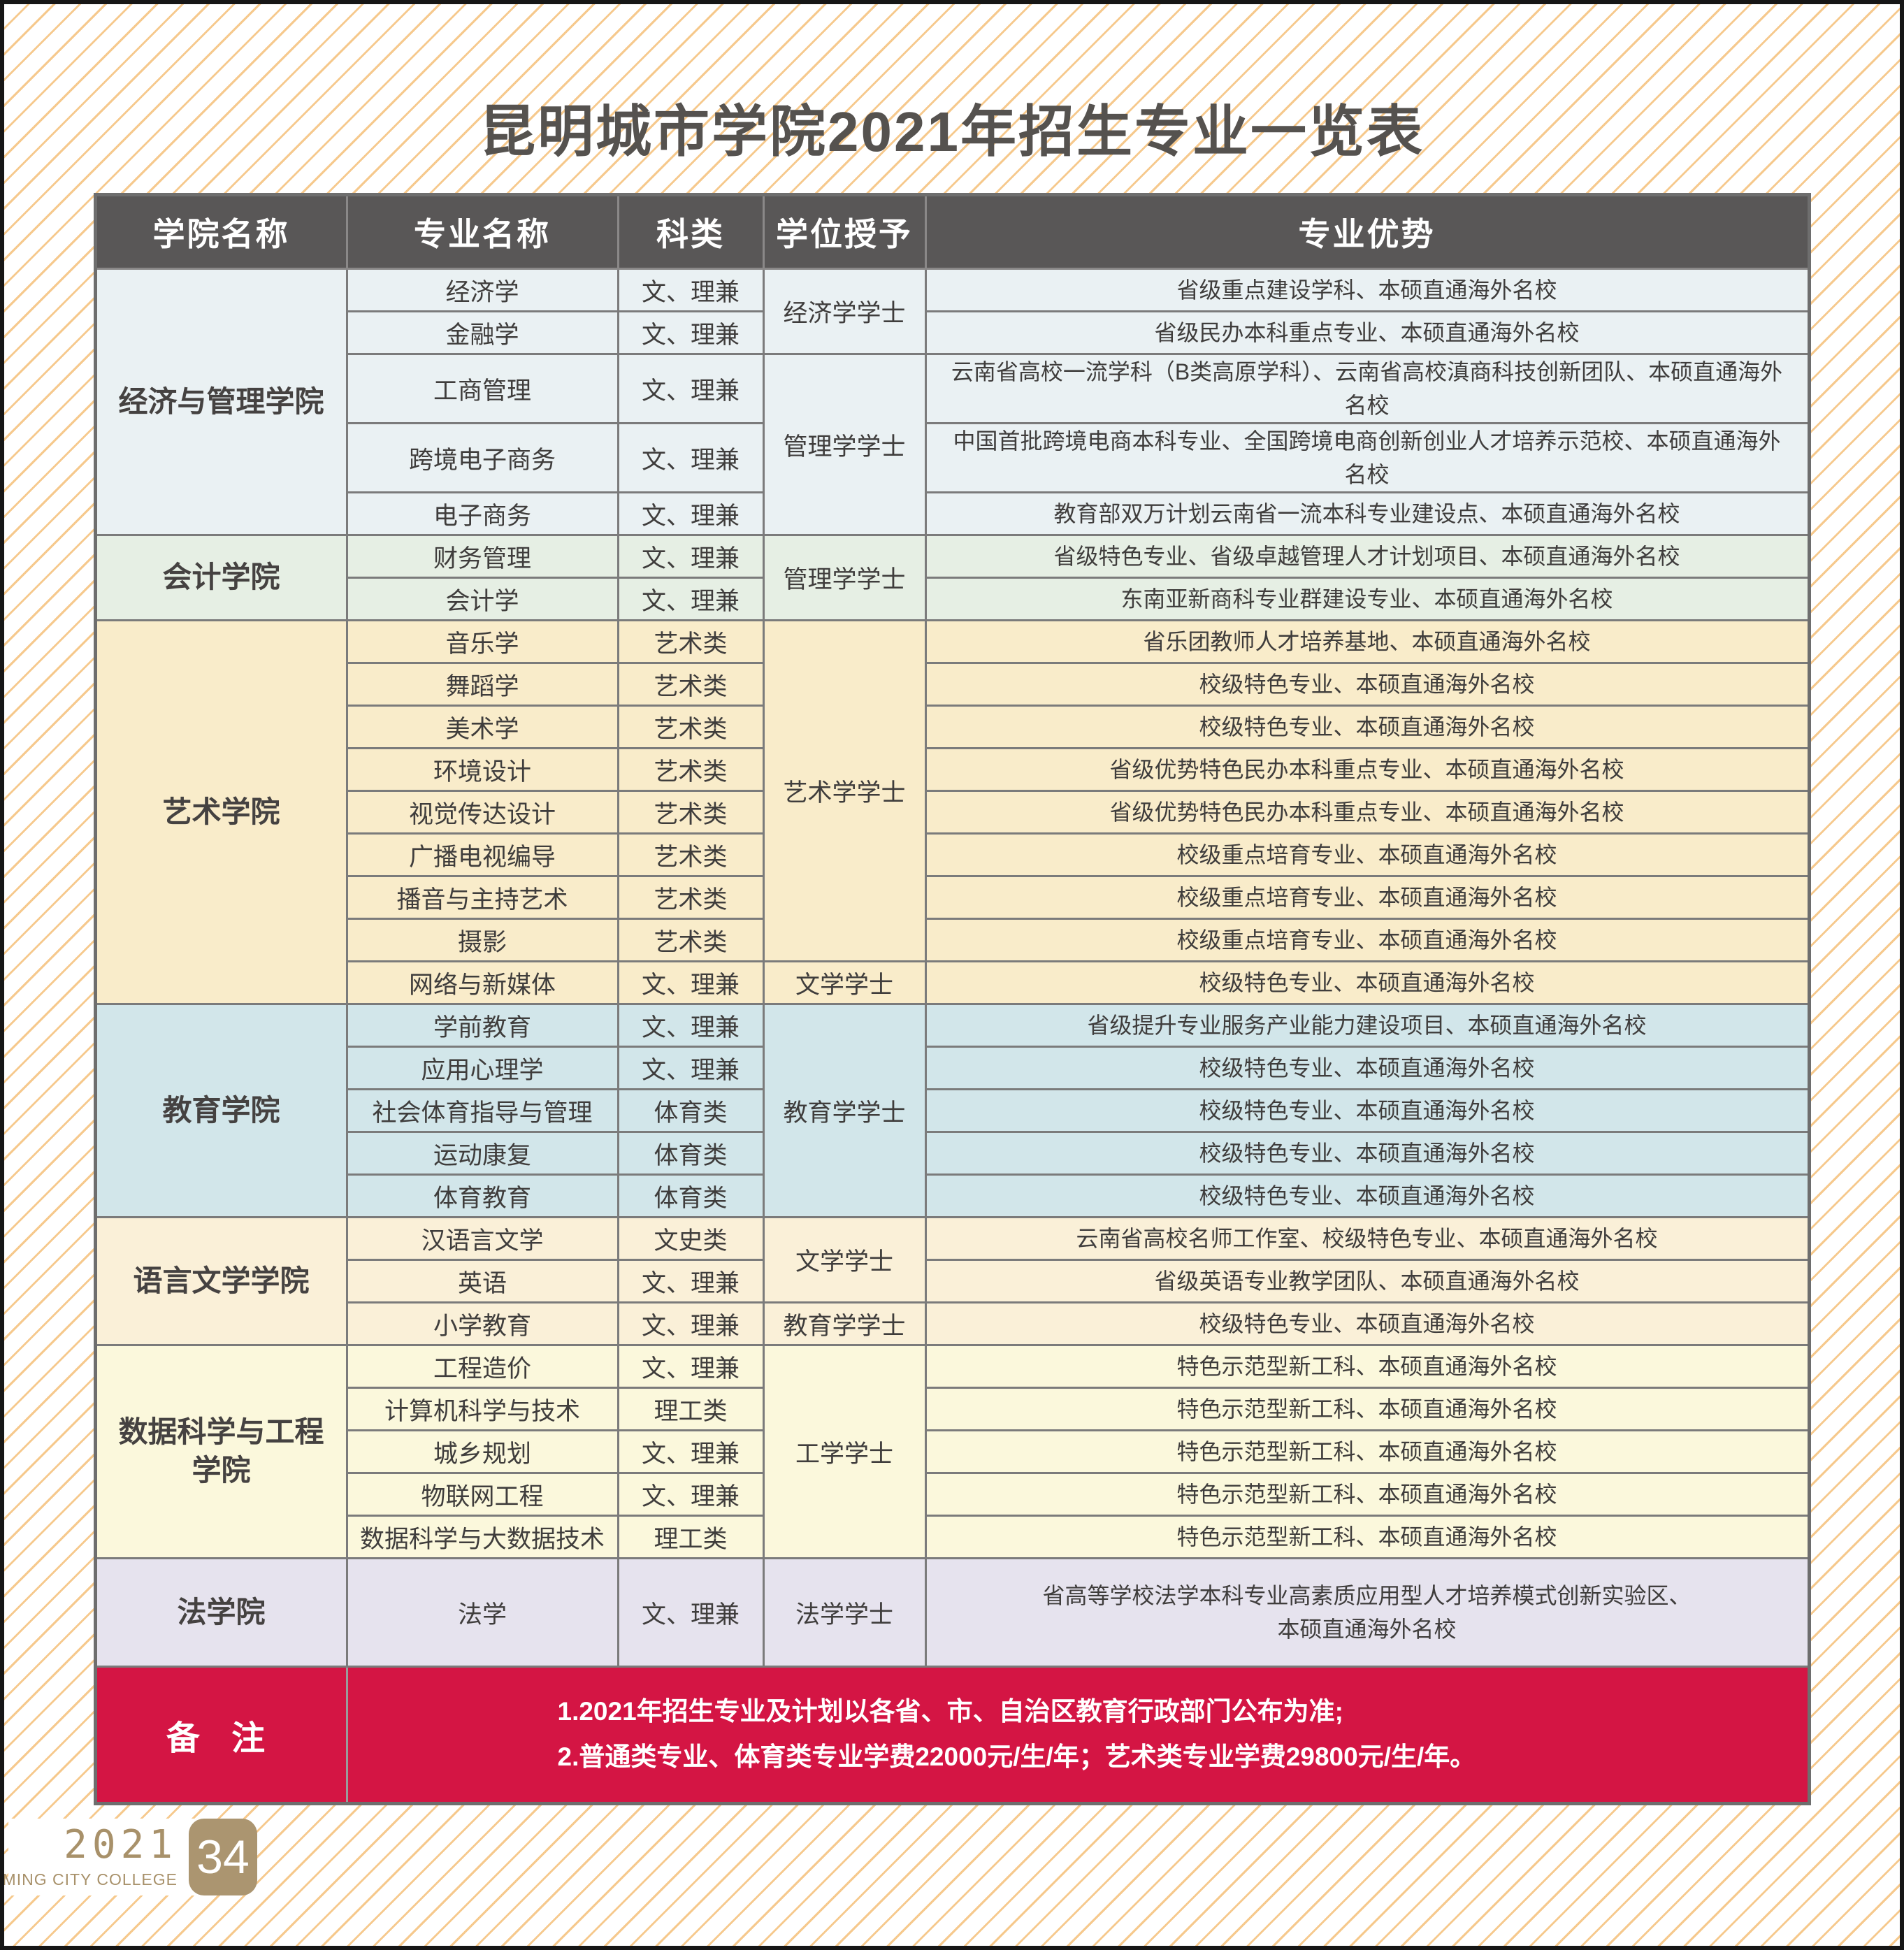  I want to click on table-row: 社会体育指导与管理 体育类 校级特色专业、本硕直通海外名校, so click(952, 1111).